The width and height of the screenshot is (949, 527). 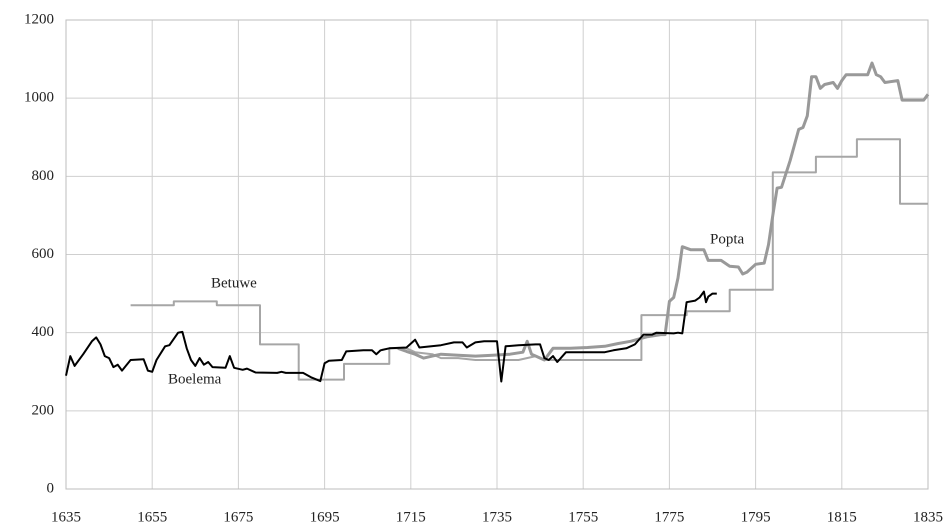 I want to click on x-tick-label: 1795, so click(x=756, y=517).